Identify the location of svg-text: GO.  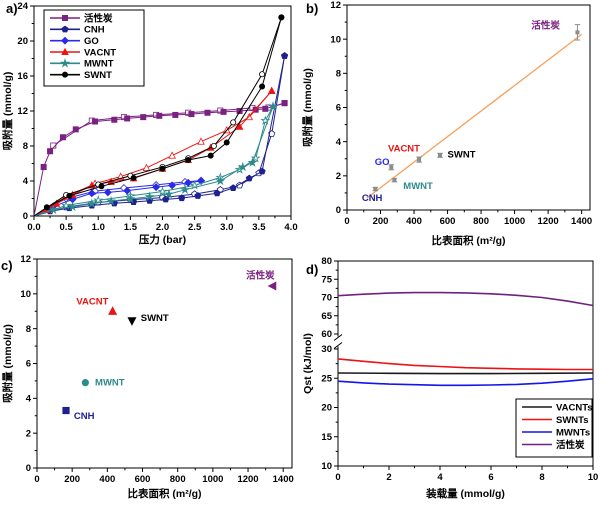
(91, 41).